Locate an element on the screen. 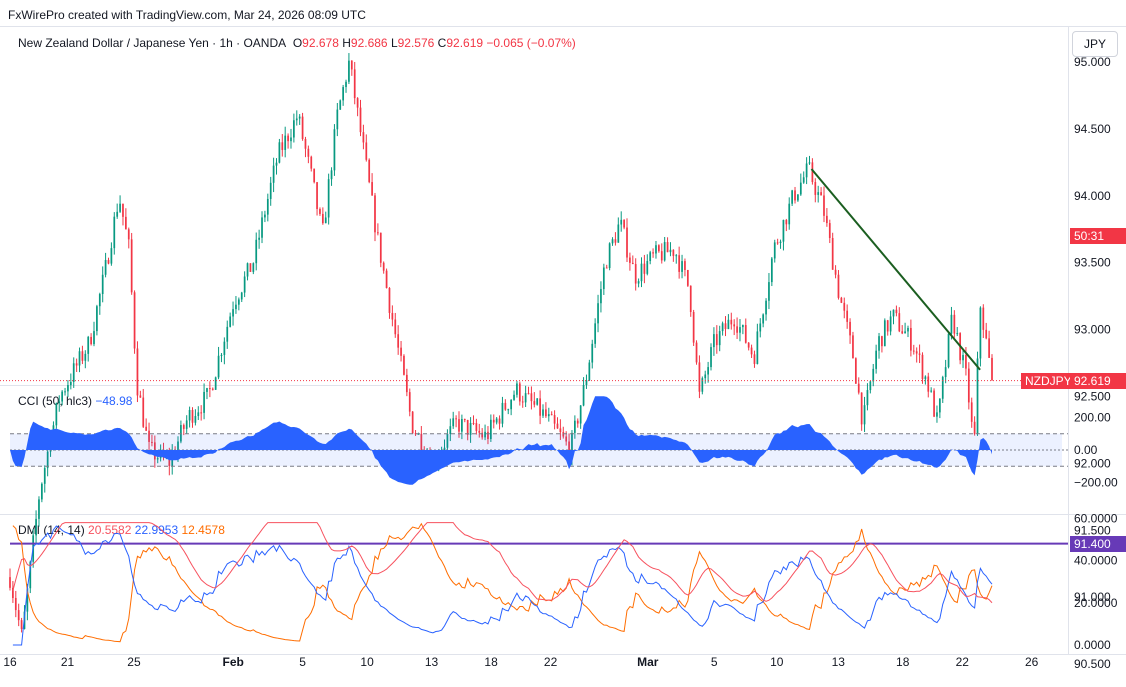  dmi-tick-label: 20.0000 is located at coordinates (1096, 603).